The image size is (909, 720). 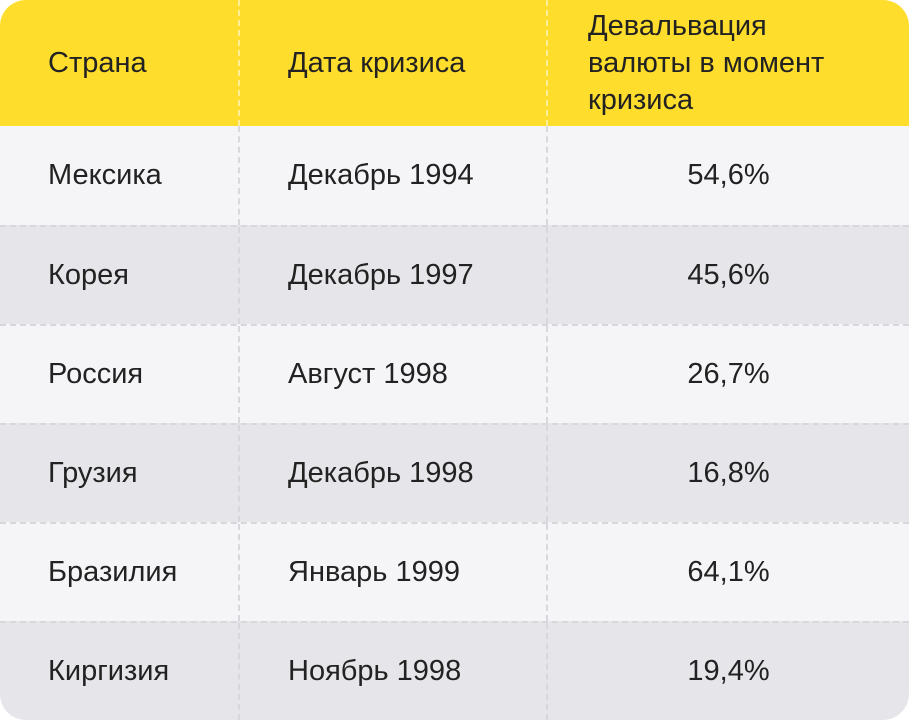 What do you see at coordinates (727, 63) in the screenshot?
I see `header-devaluation: Девальвация валюты в момент кризиса` at bounding box center [727, 63].